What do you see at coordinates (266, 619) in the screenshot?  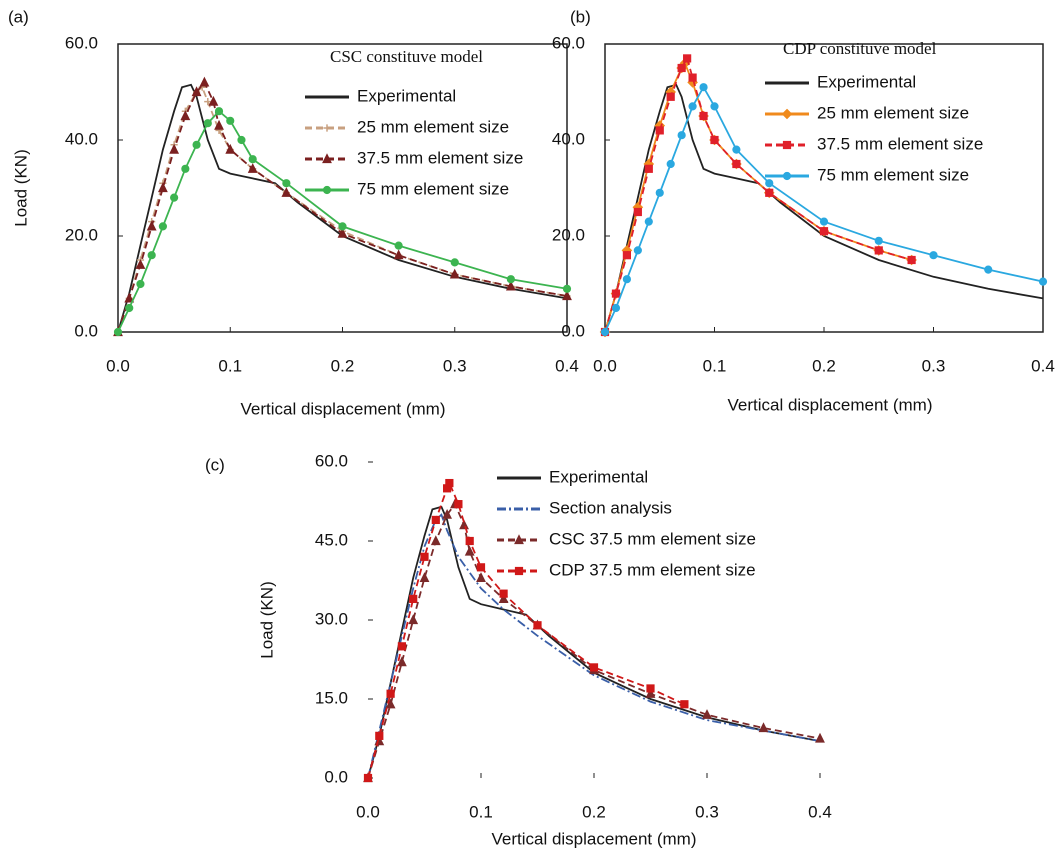 I see `y-axis-label: Load (KN)` at bounding box center [266, 619].